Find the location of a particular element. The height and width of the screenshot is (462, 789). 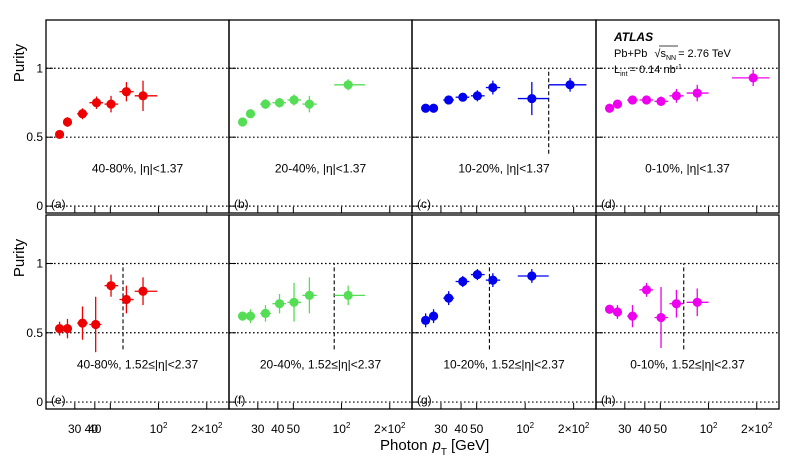

panel-g: 10-20%, 1.52≤|η|<2.37 (g) is located at coordinates (504, 312).